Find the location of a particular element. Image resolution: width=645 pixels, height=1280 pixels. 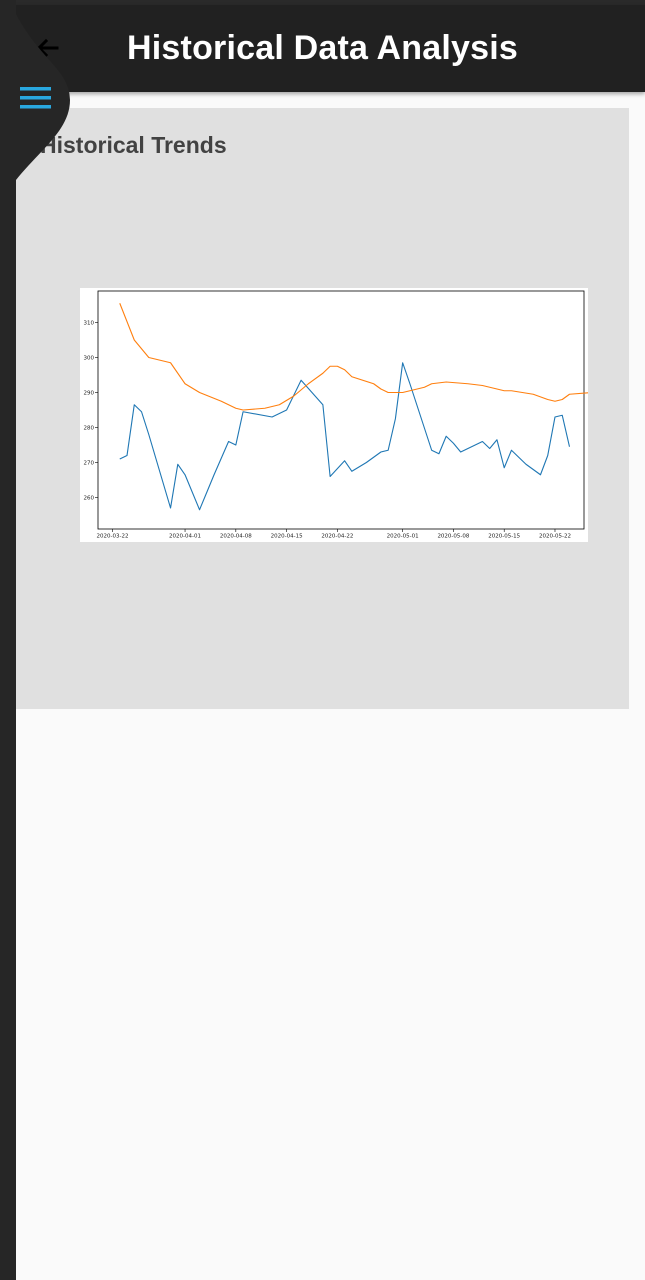

arrow-back-icon is located at coordinates (47, 48).